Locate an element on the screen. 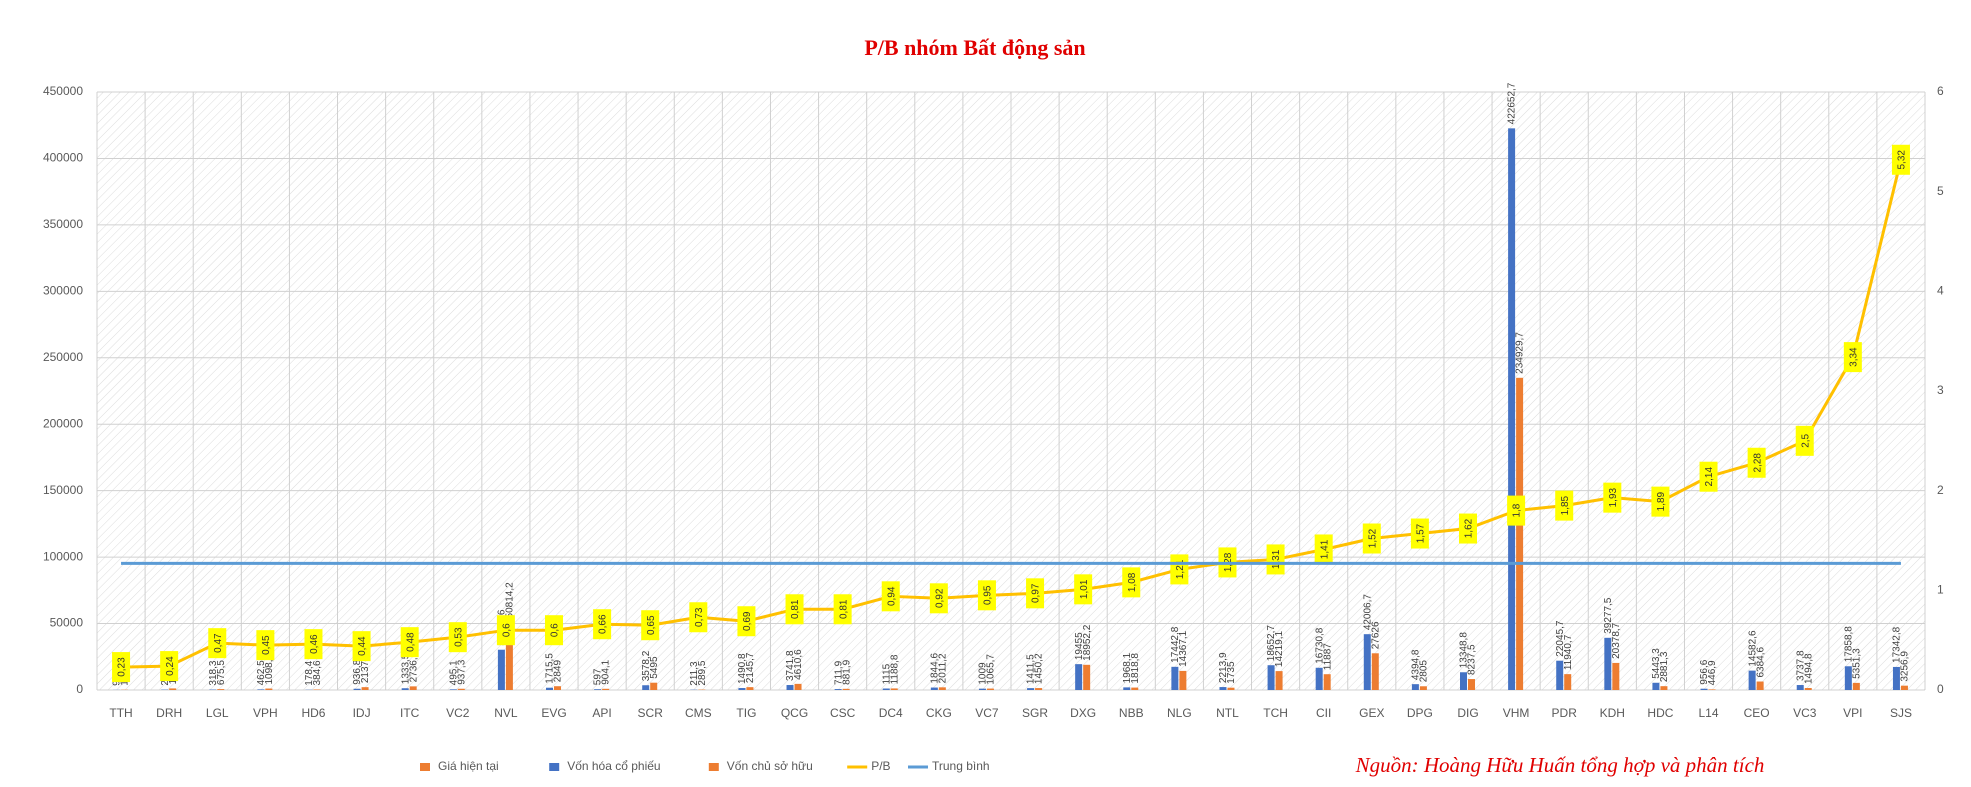 This screenshot has width=1971, height=787. line-value-label: 0,47 is located at coordinates (217, 643).